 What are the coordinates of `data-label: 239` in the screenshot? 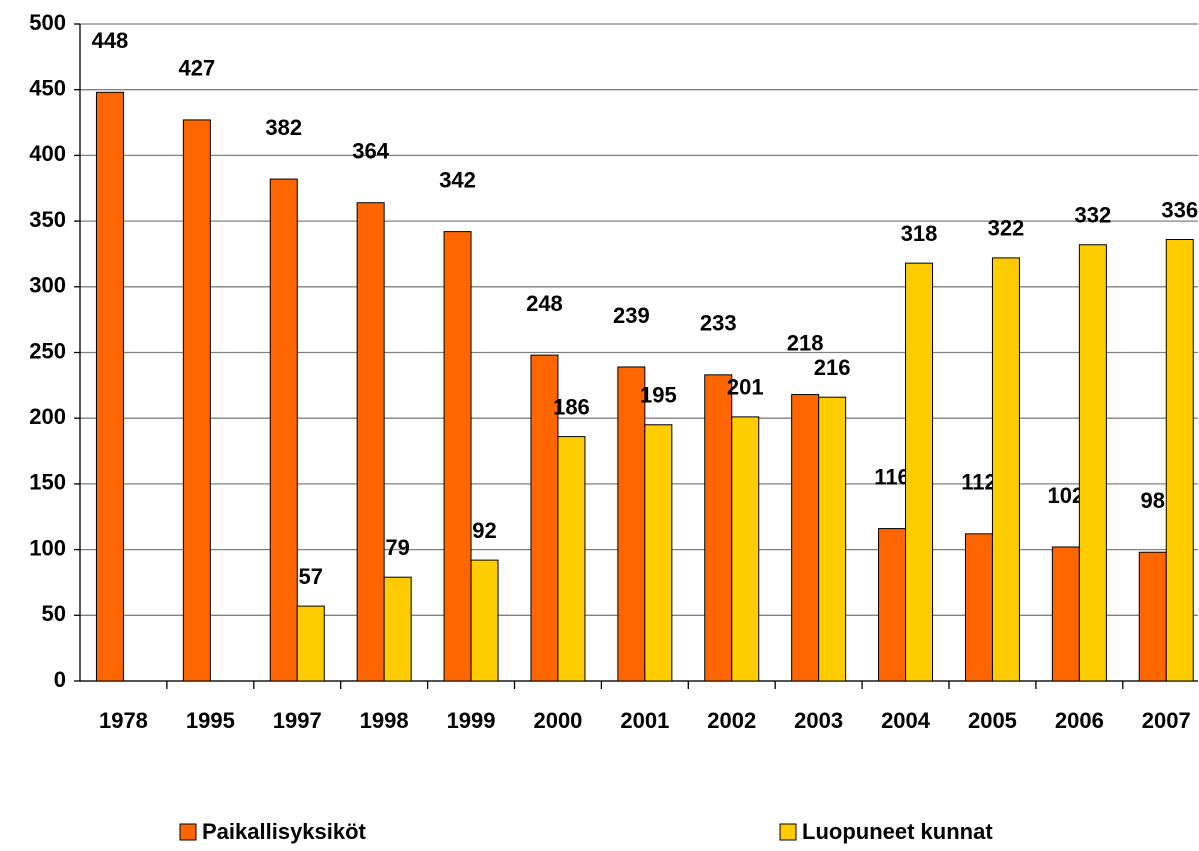 It's located at (631, 315).